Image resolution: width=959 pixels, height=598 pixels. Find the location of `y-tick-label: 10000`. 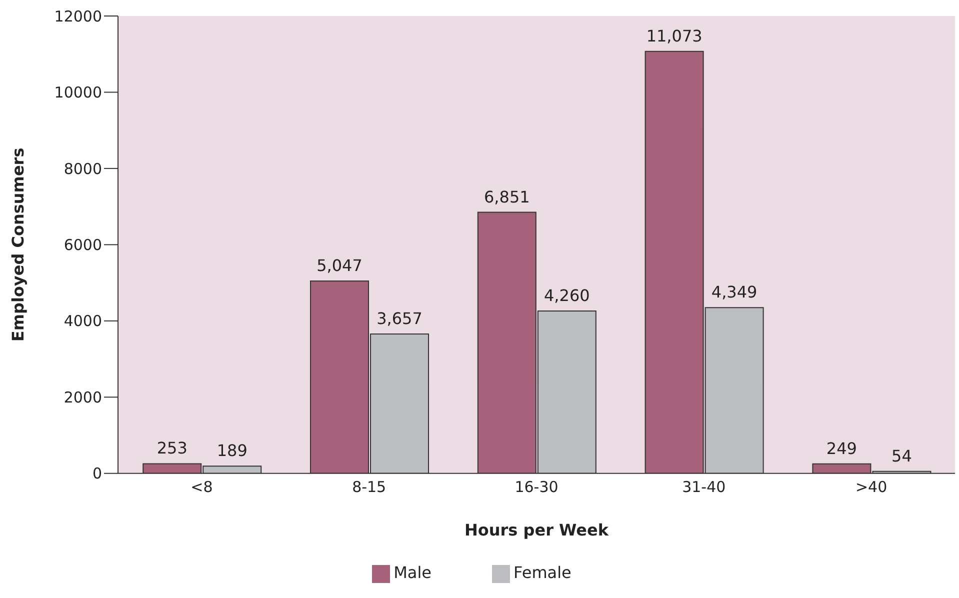

y-tick-label: 10000 is located at coordinates (78, 93).